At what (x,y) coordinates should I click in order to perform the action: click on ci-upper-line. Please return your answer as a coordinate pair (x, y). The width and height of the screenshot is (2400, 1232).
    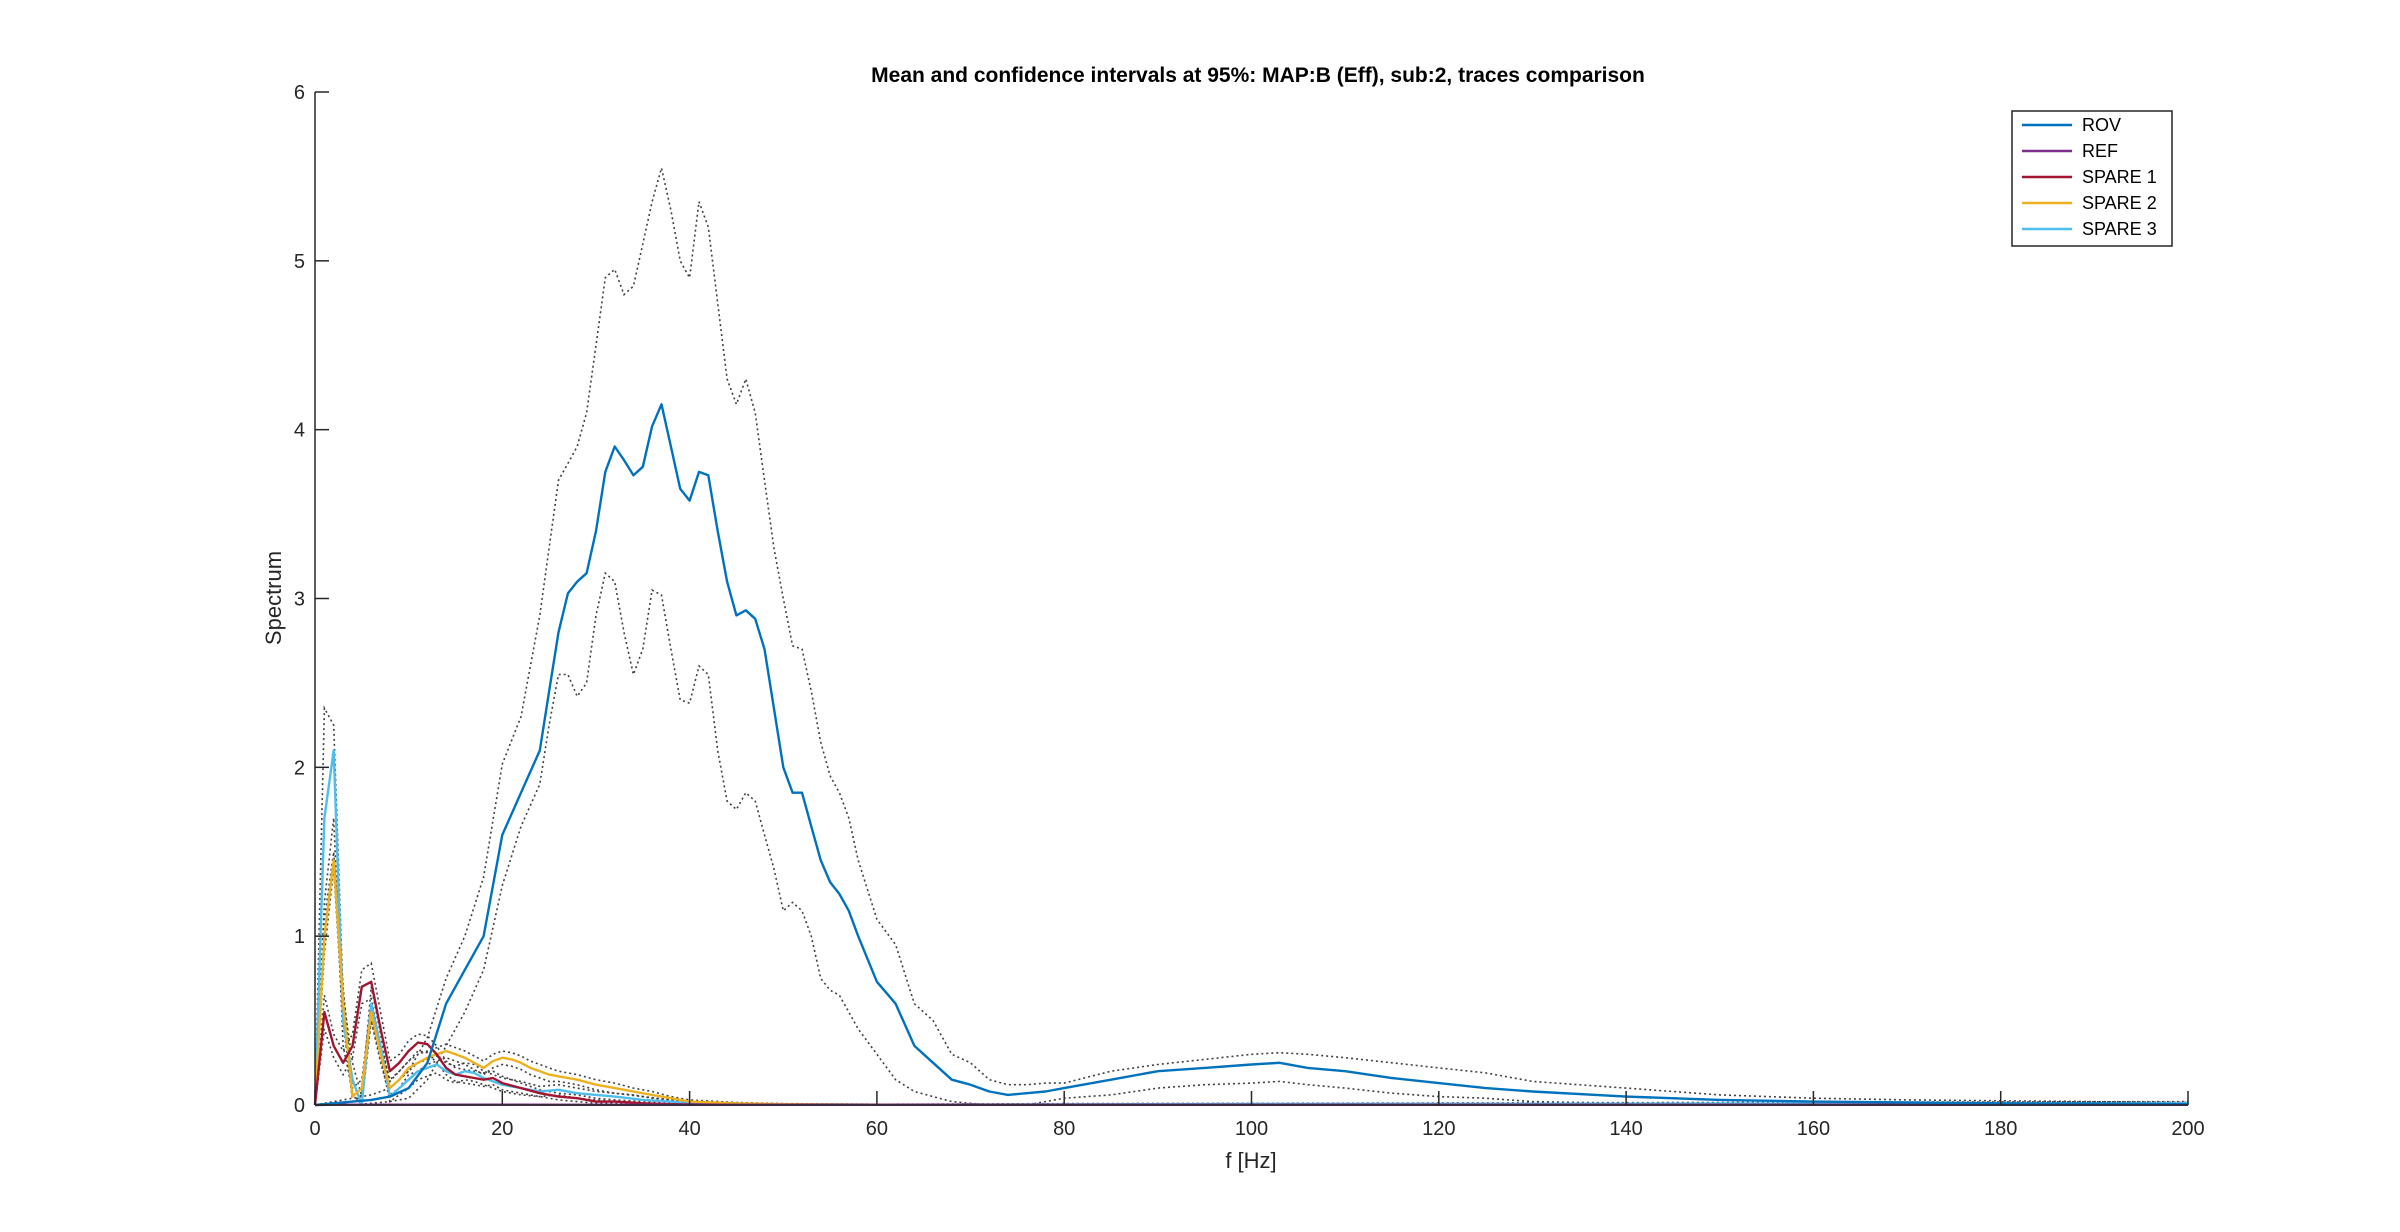
    Looking at the image, I should click on (1251, 1033).